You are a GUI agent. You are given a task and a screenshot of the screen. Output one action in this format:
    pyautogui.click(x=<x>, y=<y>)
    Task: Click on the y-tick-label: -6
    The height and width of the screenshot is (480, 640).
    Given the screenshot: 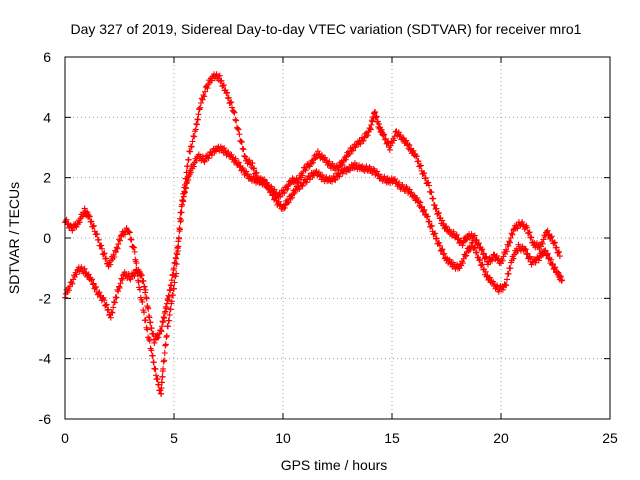 What is the action you would take?
    pyautogui.click(x=45, y=419)
    